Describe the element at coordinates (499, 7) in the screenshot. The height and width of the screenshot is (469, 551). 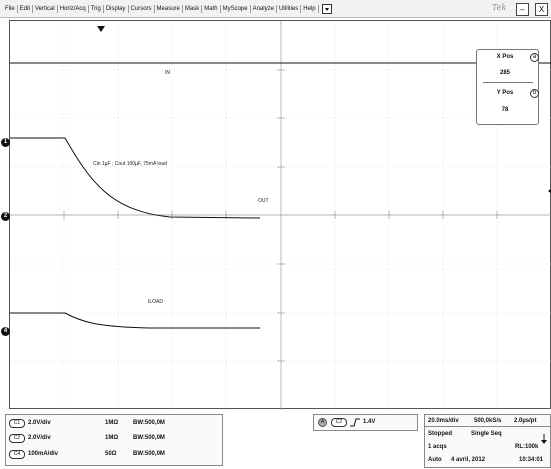
I see `brand-logo: Tek` at that location.